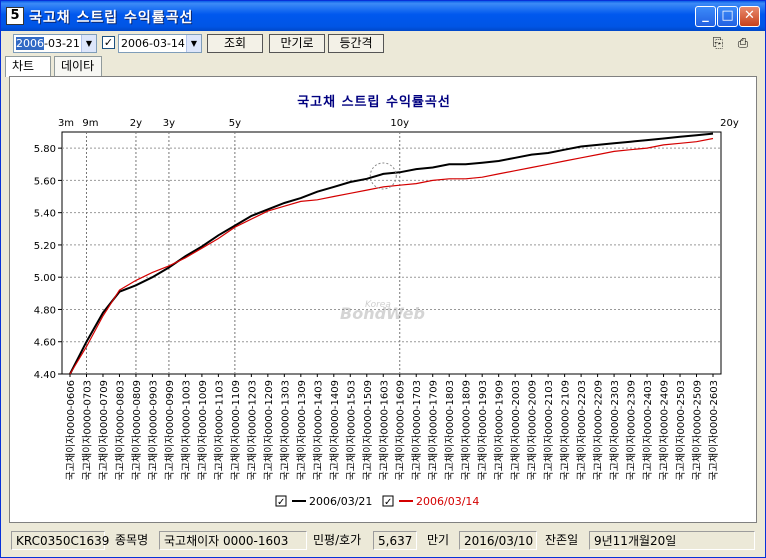  What do you see at coordinates (438, 540) in the screenshot?
I see `status-maturity-label: 만기` at bounding box center [438, 540].